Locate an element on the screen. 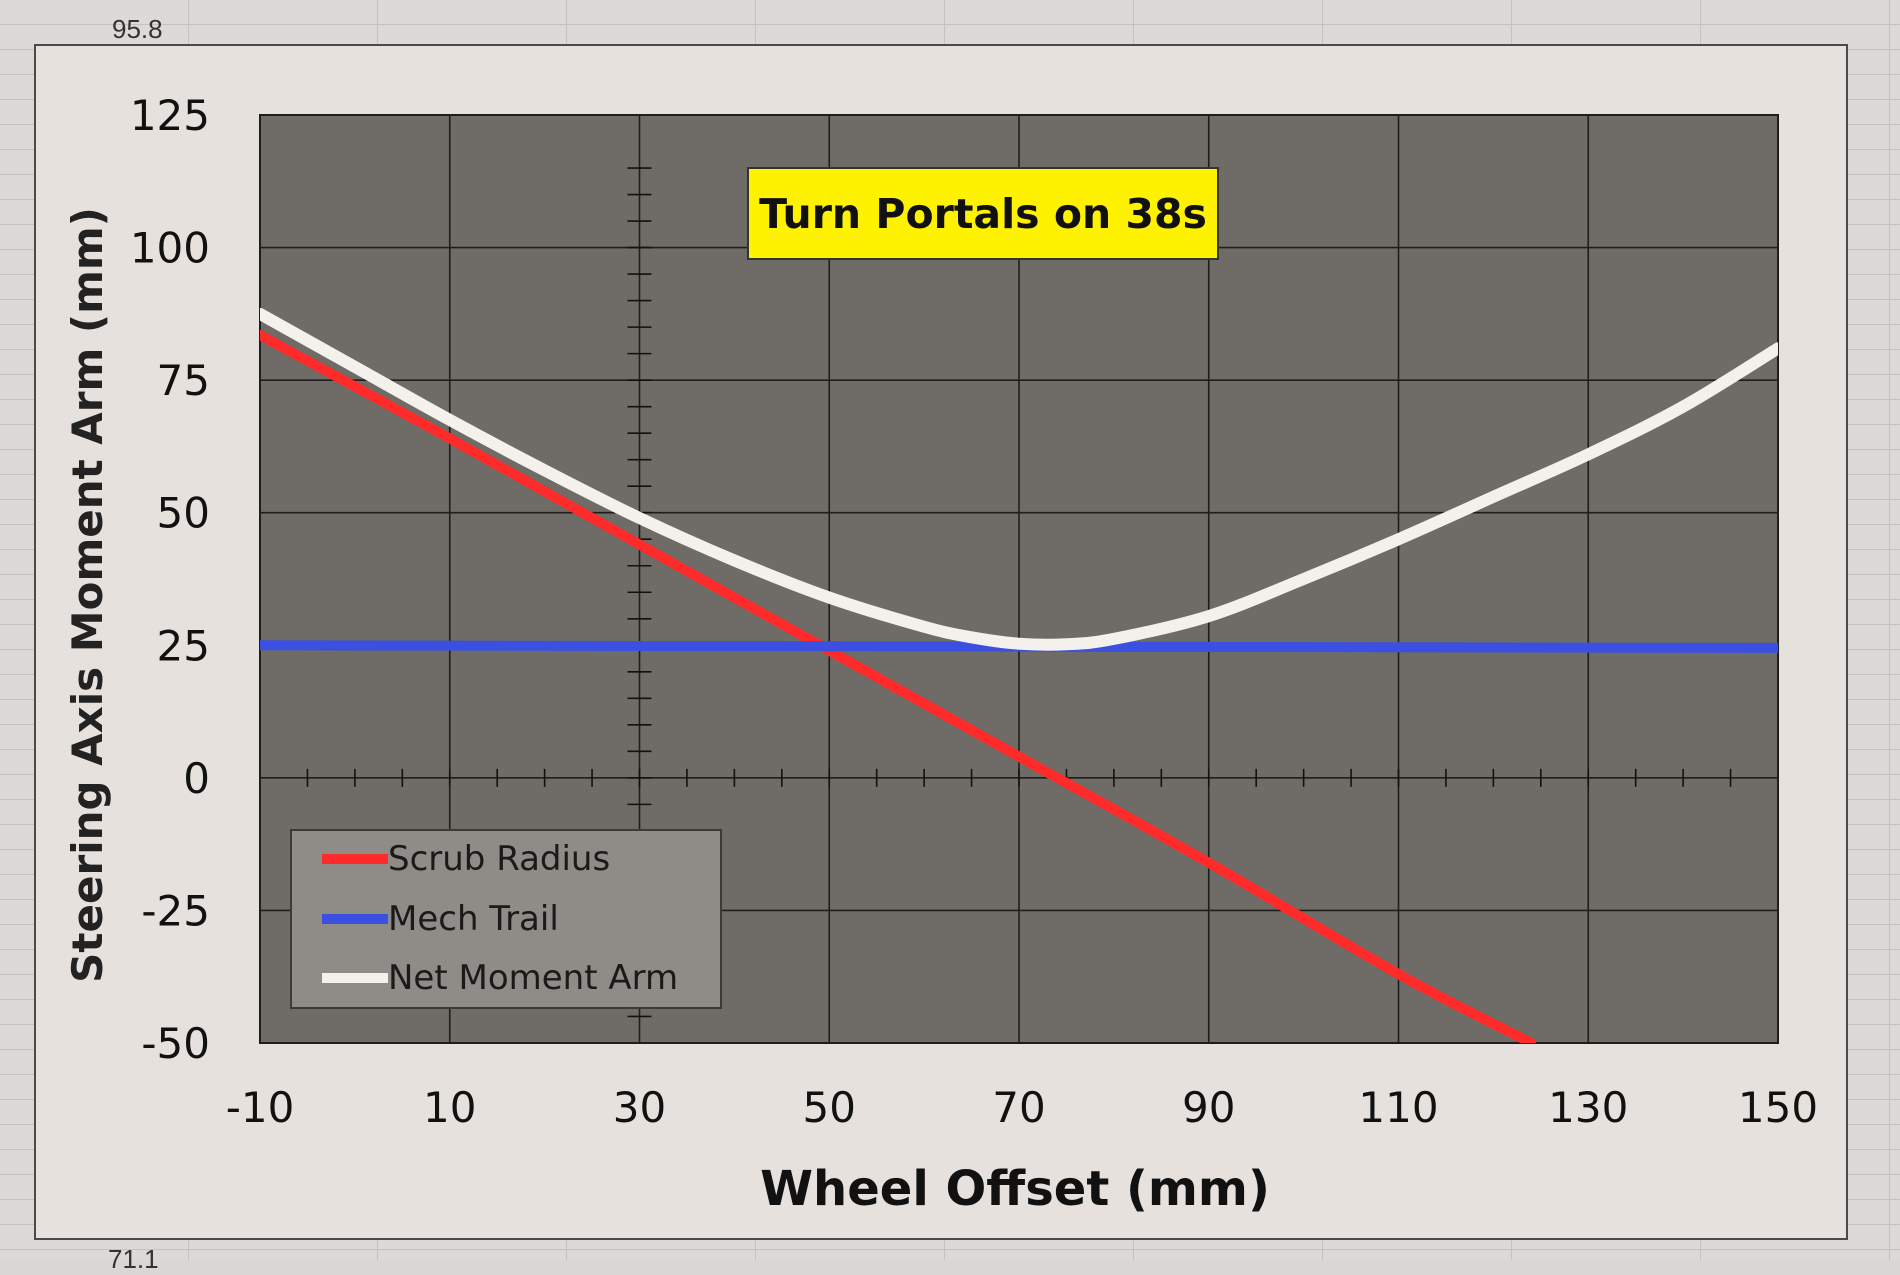 This screenshot has height=1275, width=1900. x-tick-label: 150 is located at coordinates (1778, 1107).